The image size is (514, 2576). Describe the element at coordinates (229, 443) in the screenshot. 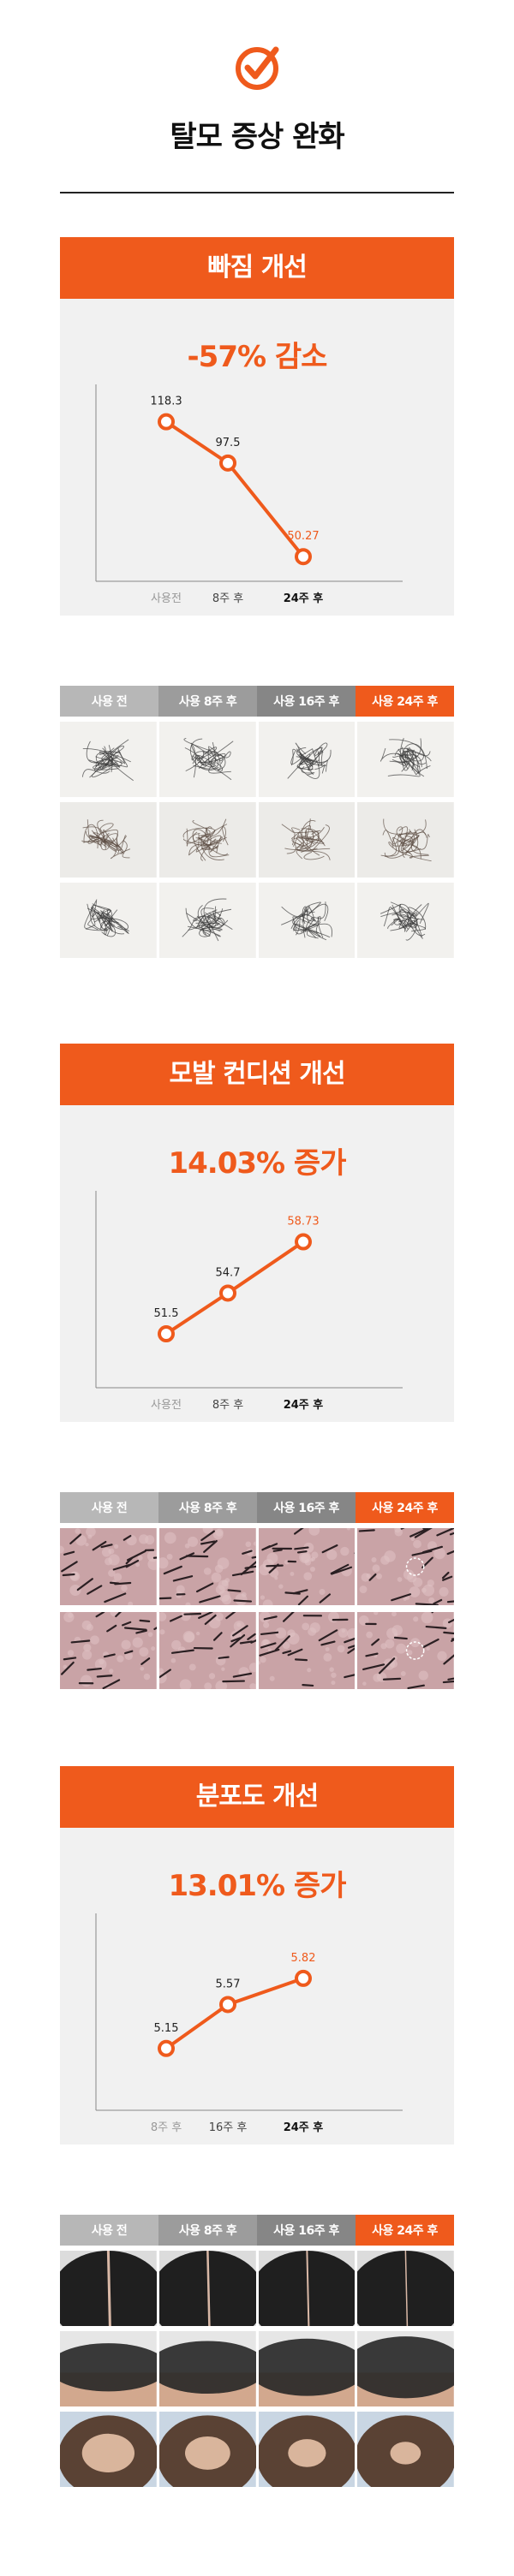

I see `data-label: 97.5` at that location.